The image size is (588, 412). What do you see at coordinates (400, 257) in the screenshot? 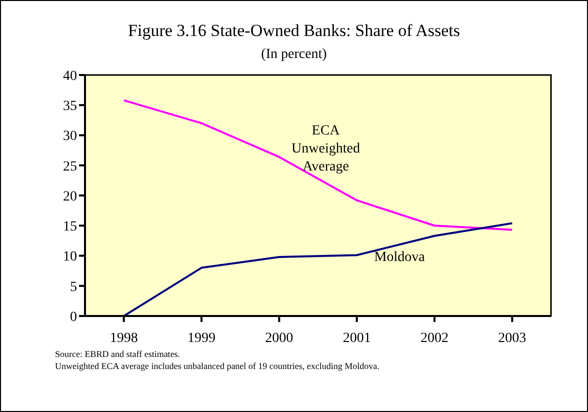
I see `series-label: Moldova` at bounding box center [400, 257].